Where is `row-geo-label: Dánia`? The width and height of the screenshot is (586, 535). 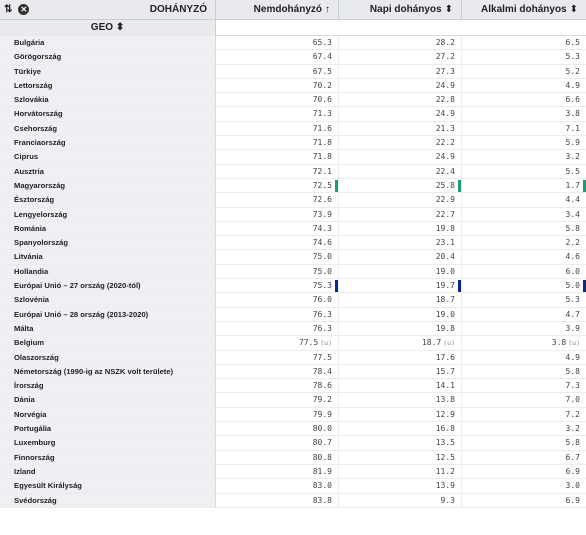
row-geo-label: Dánia is located at coordinates (108, 400).